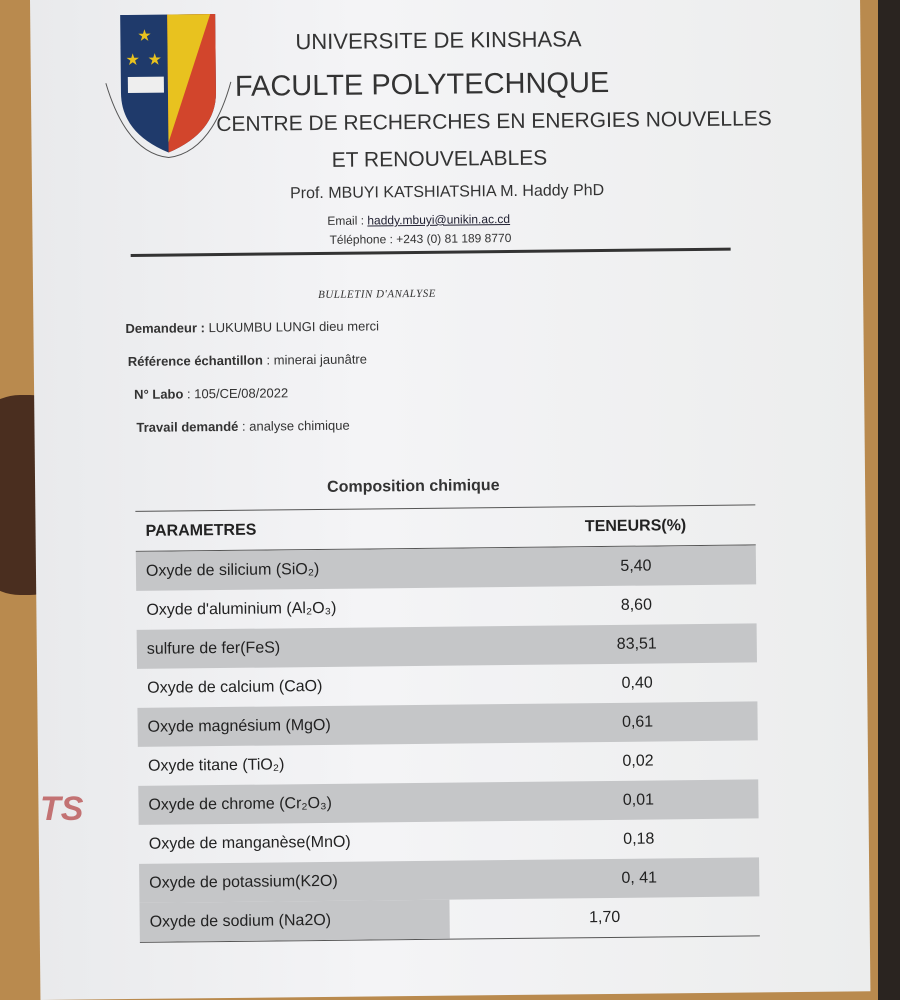  I want to click on parameter-cell: Oxyde de manganèse(MnO), so click(249, 843).